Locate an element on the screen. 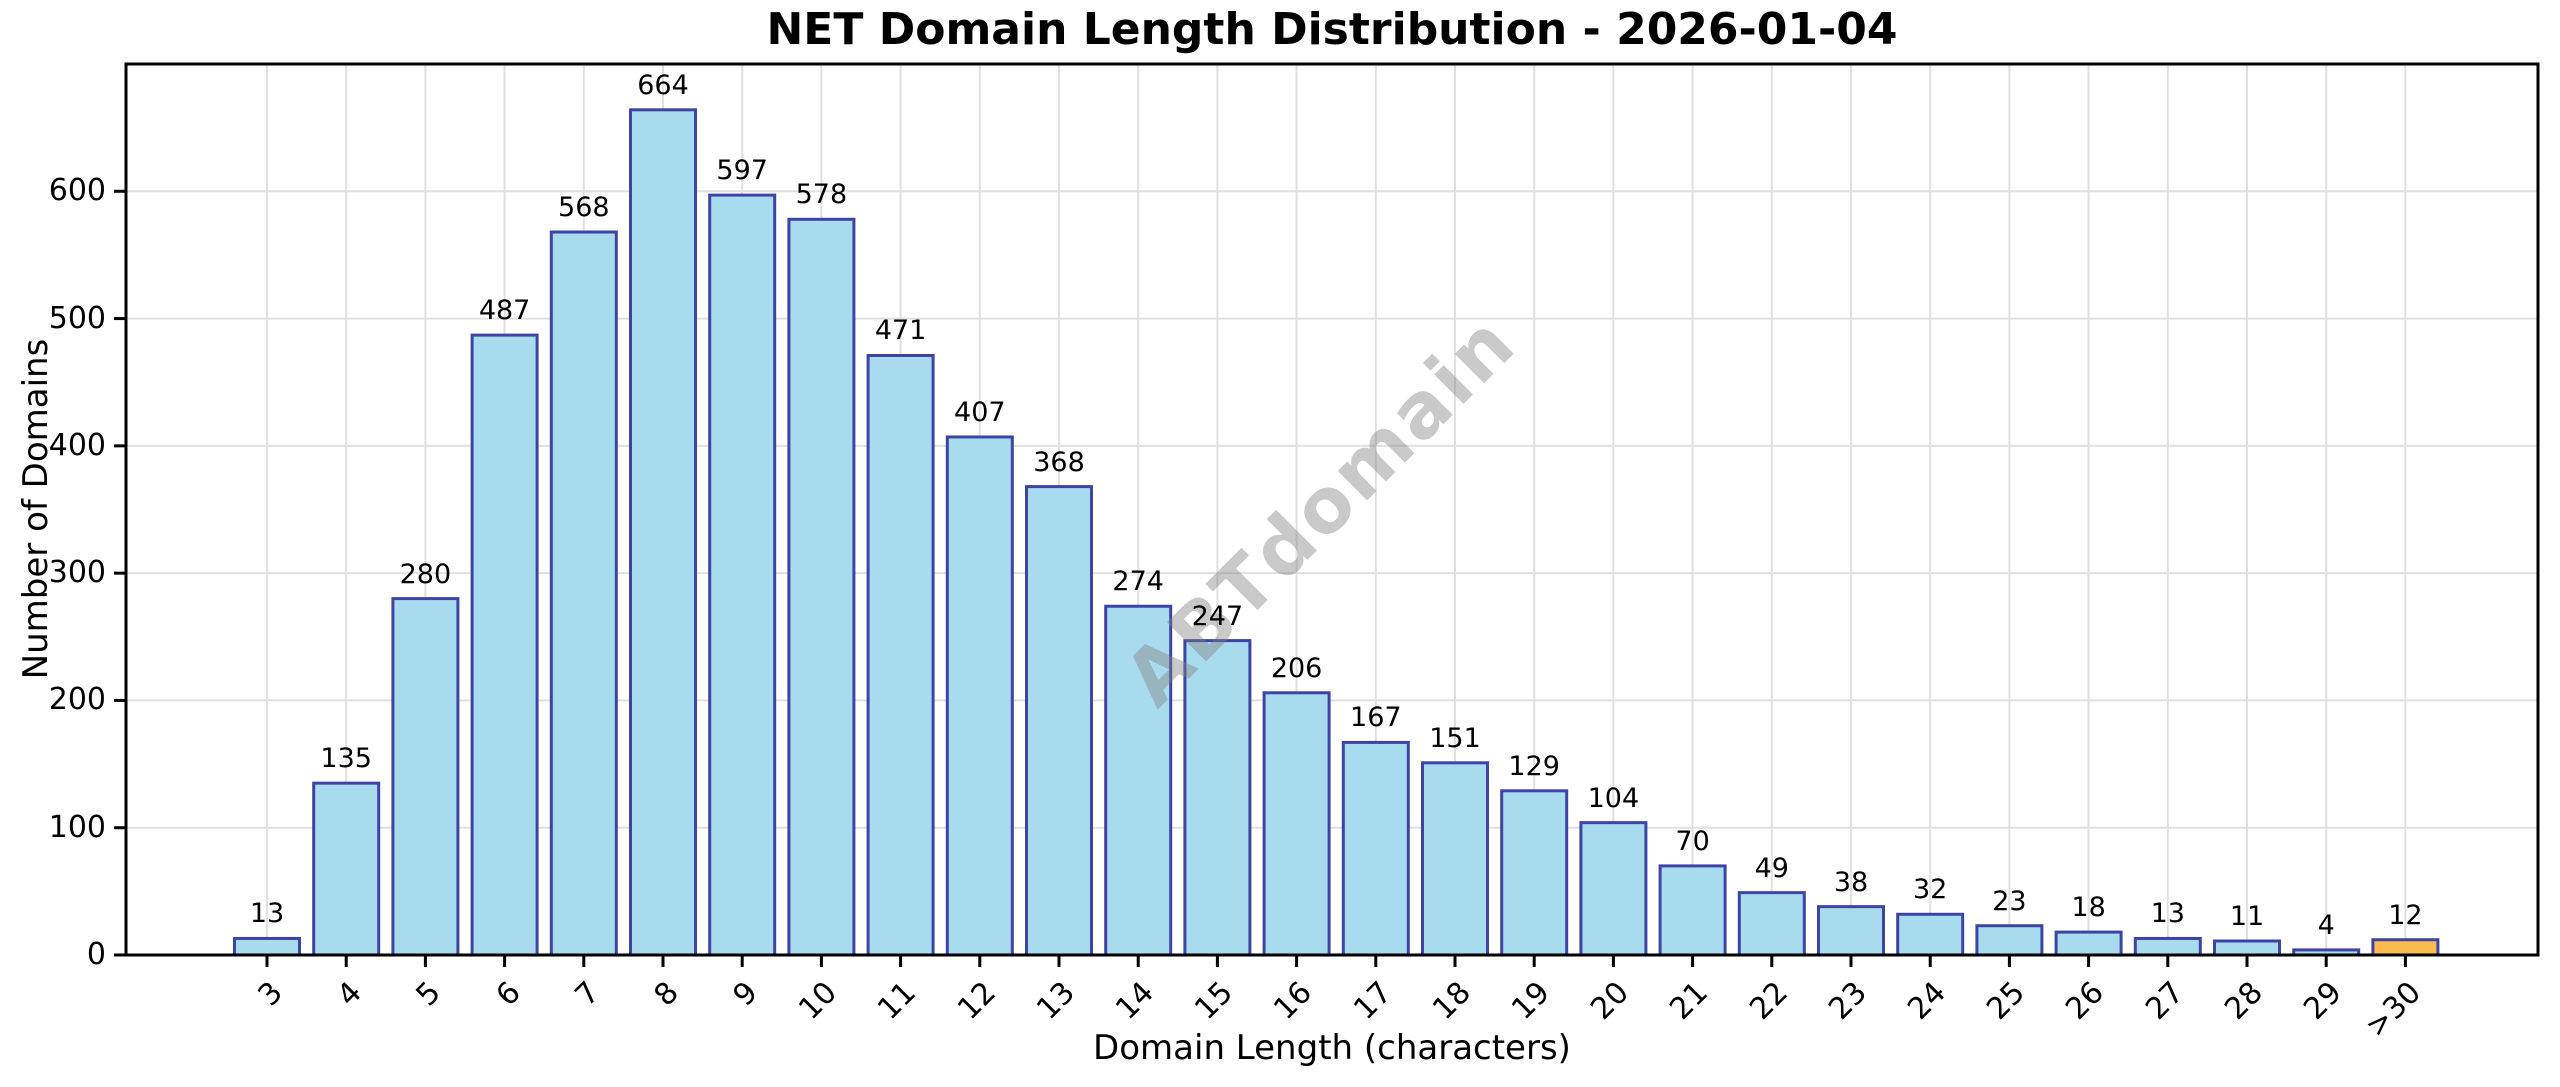  x-axis-label: Domain Length (characters) is located at coordinates (1332, 1048).